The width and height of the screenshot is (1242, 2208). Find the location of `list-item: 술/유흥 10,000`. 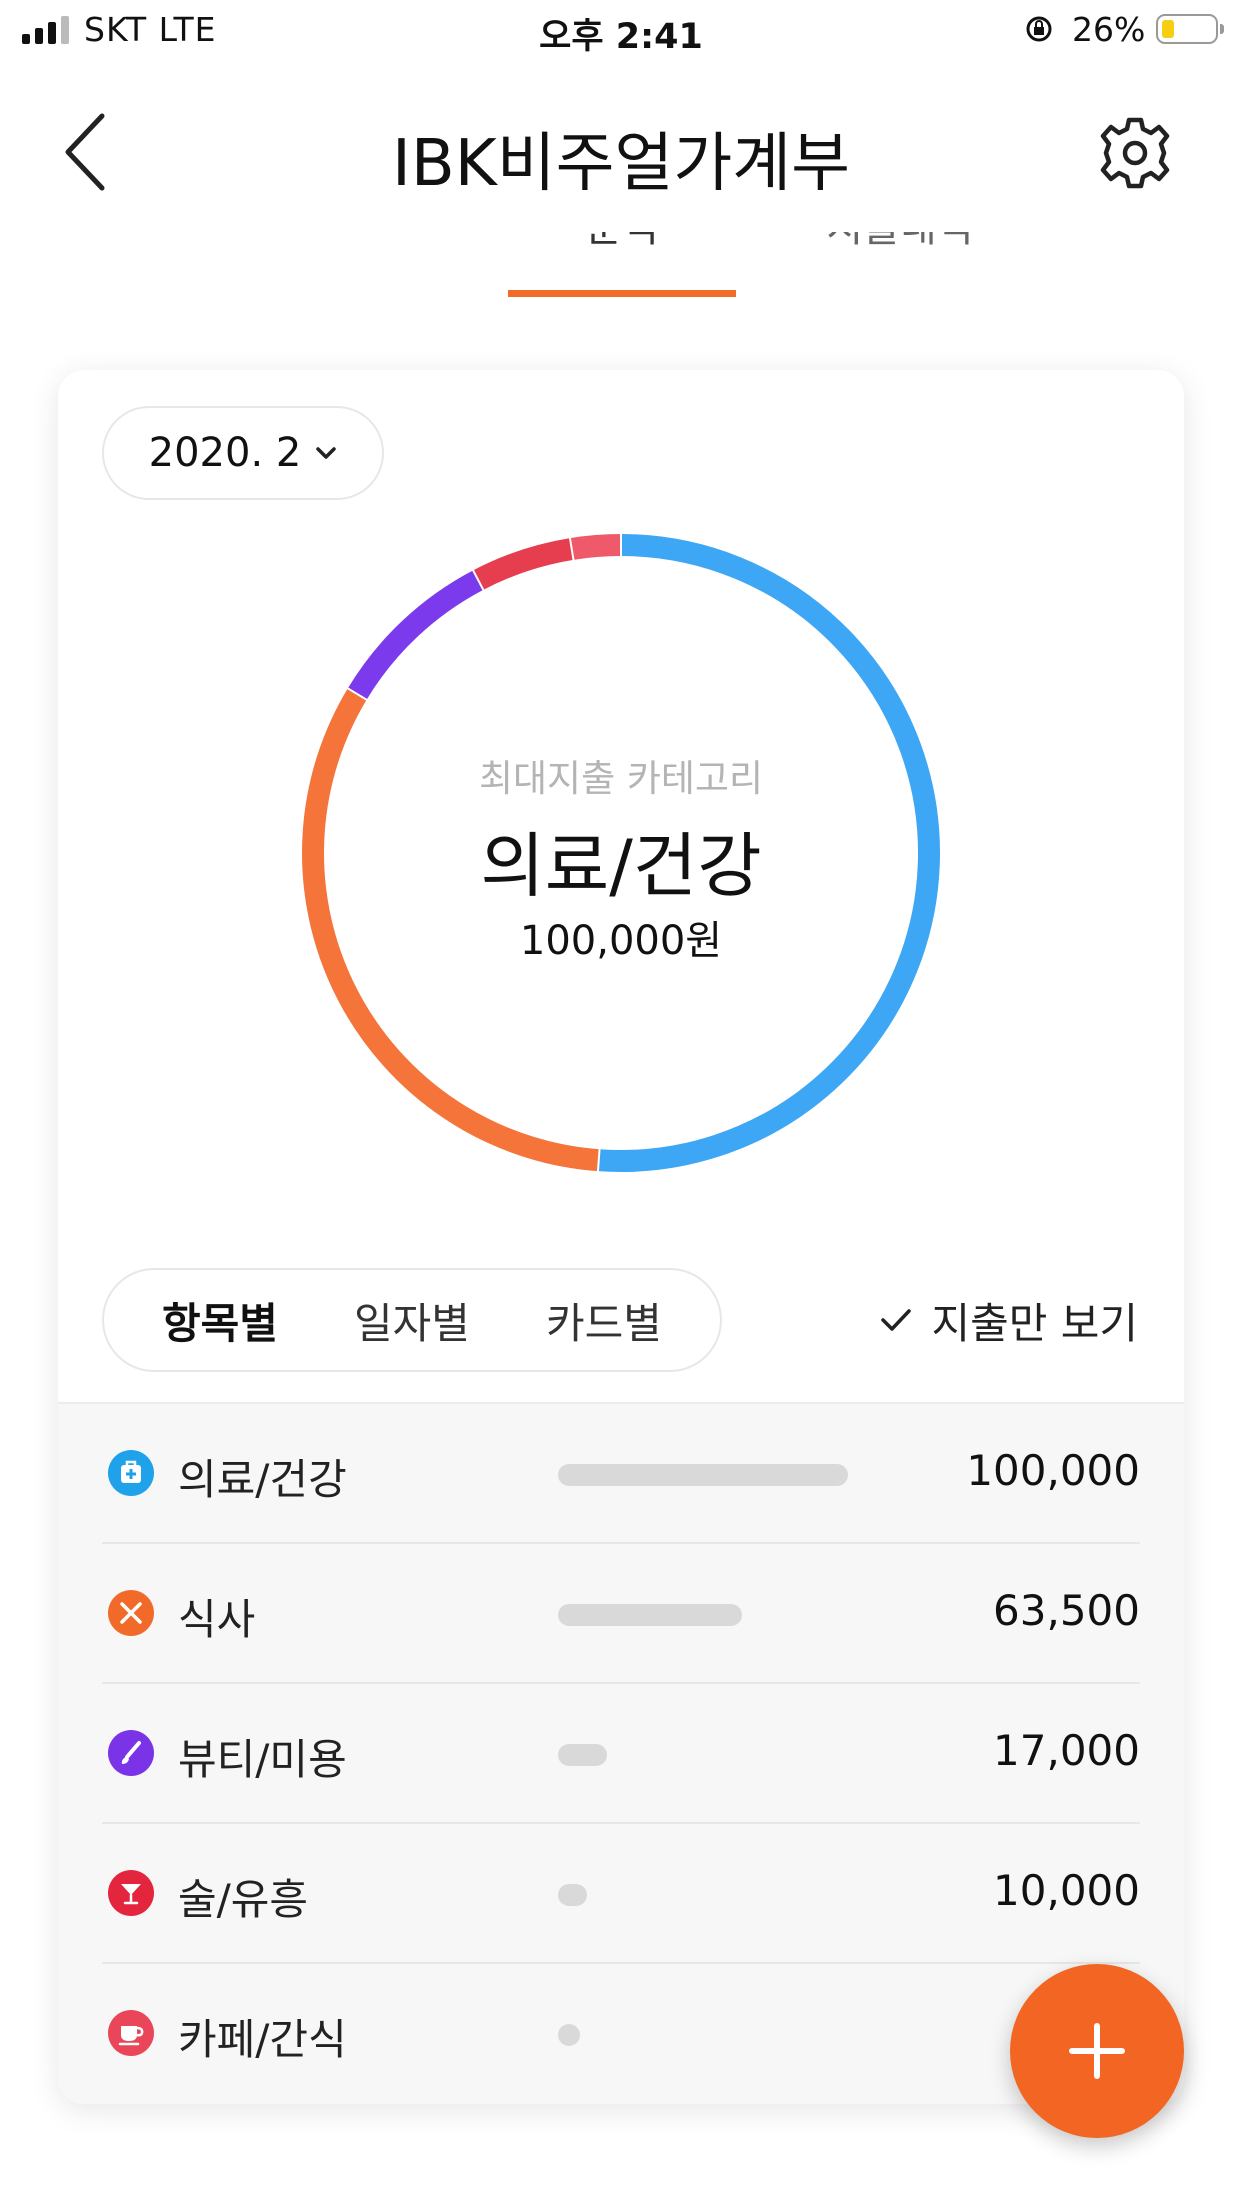

list-item: 술/유흥 10,000 is located at coordinates (621, 1894).